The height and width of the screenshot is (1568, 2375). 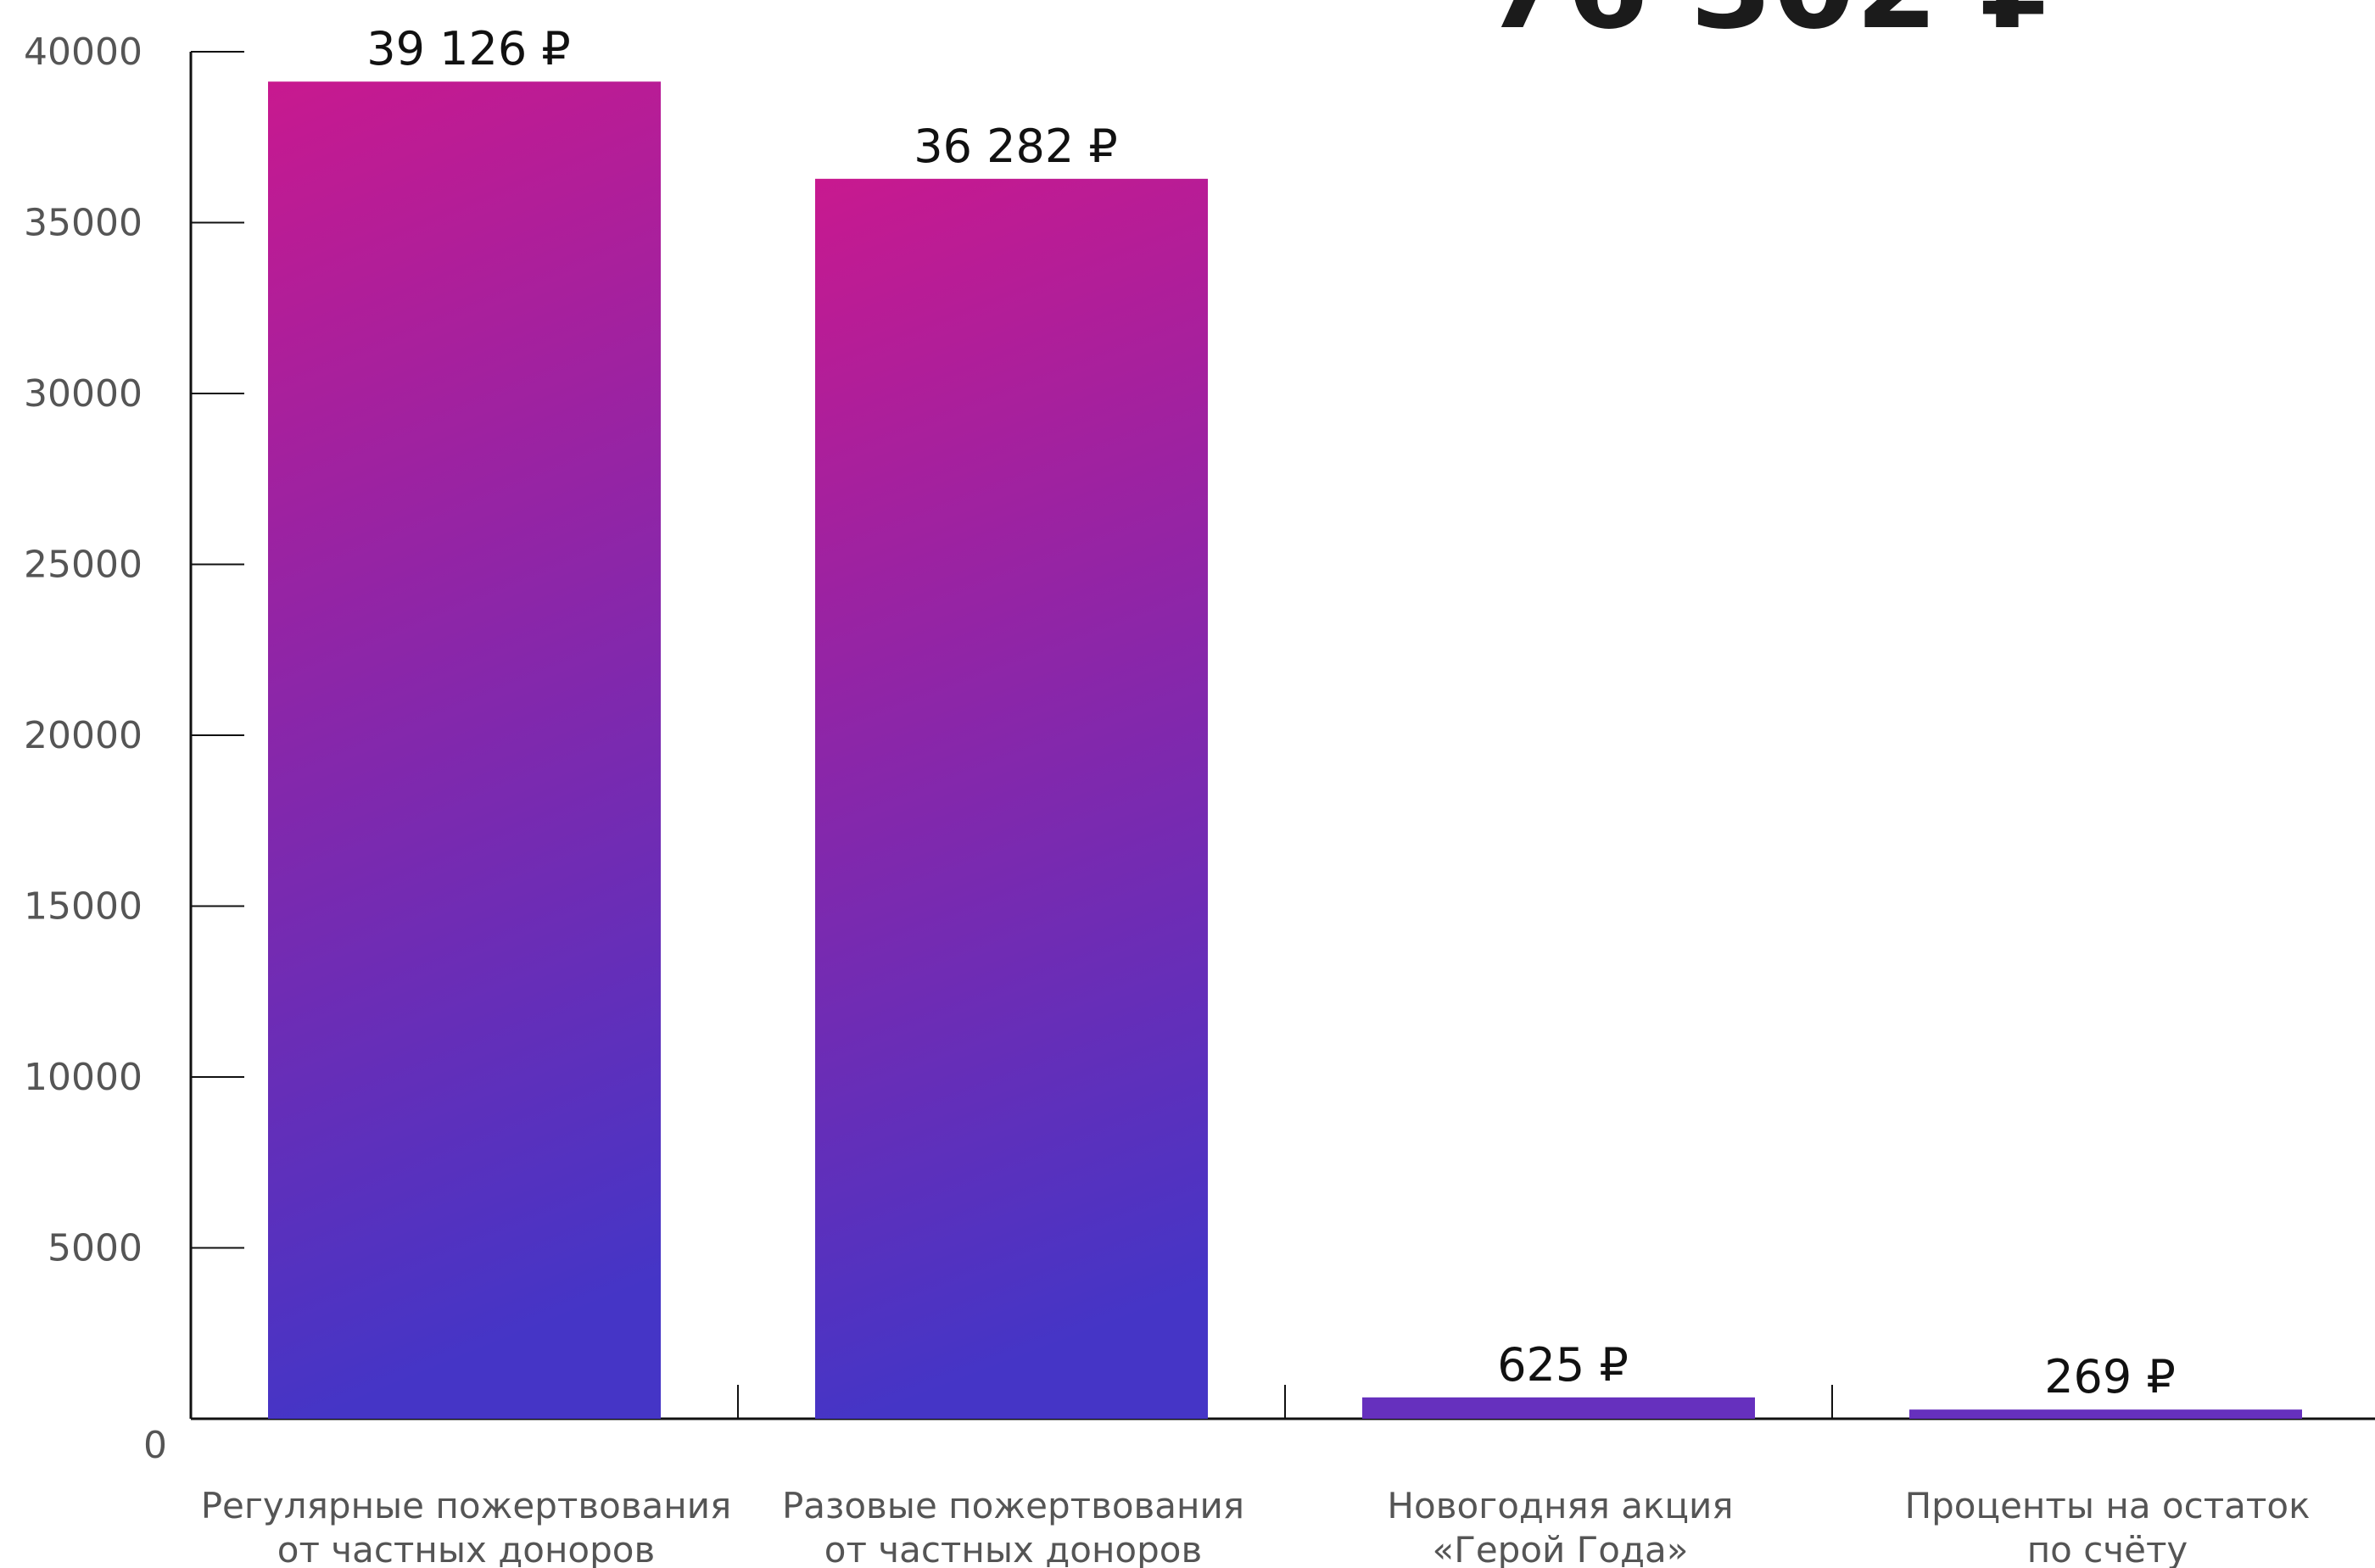 I want to click on y-tick-label: 5000, so click(x=95, y=1249).